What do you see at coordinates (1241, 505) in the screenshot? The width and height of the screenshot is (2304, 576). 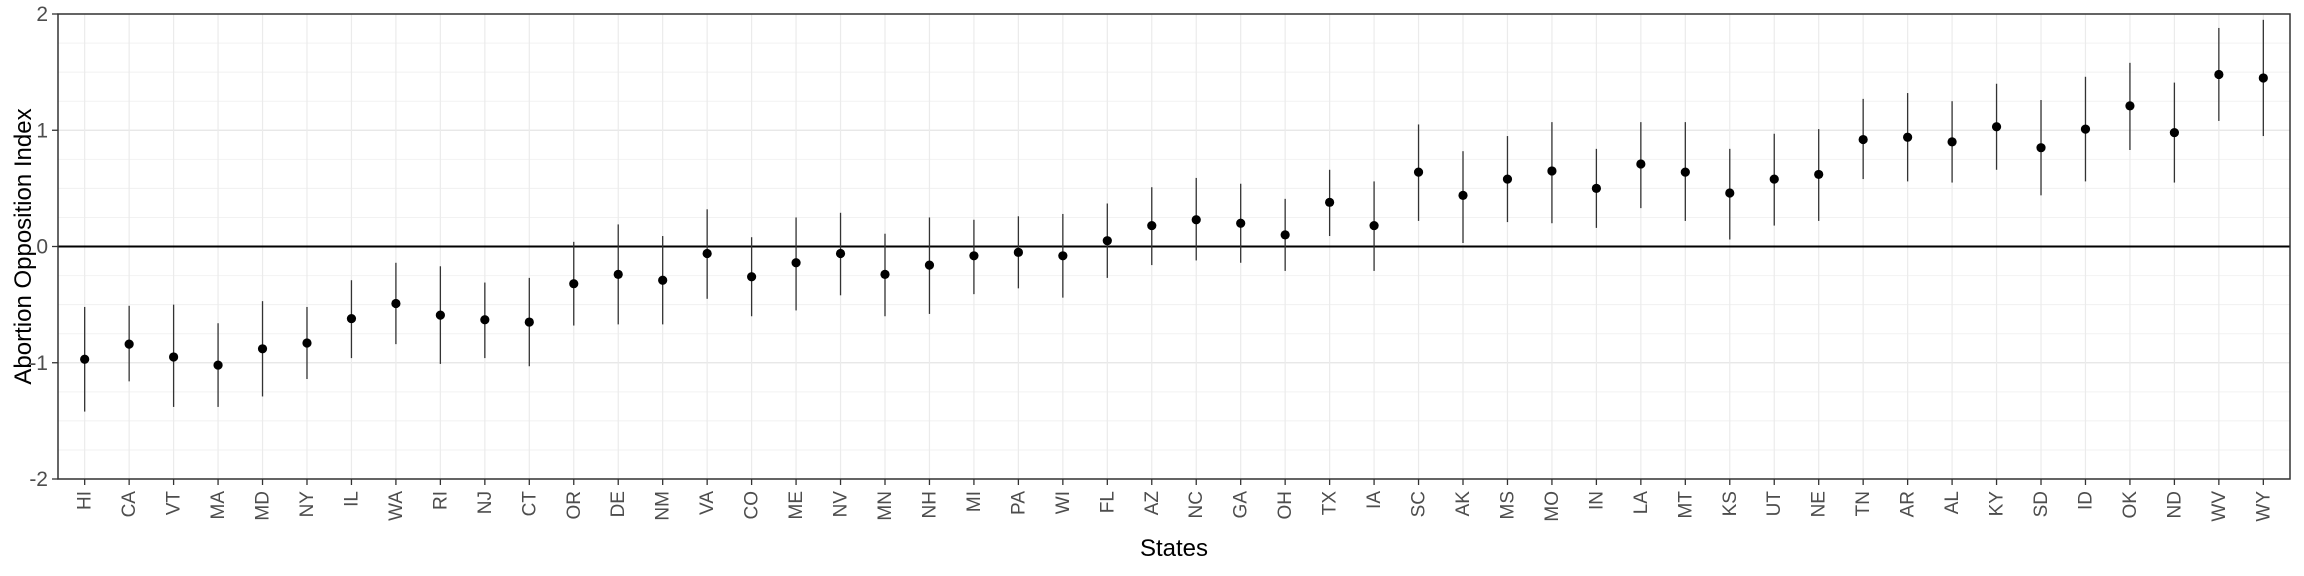 I see `x-tick-label: GA` at bounding box center [1241, 505].